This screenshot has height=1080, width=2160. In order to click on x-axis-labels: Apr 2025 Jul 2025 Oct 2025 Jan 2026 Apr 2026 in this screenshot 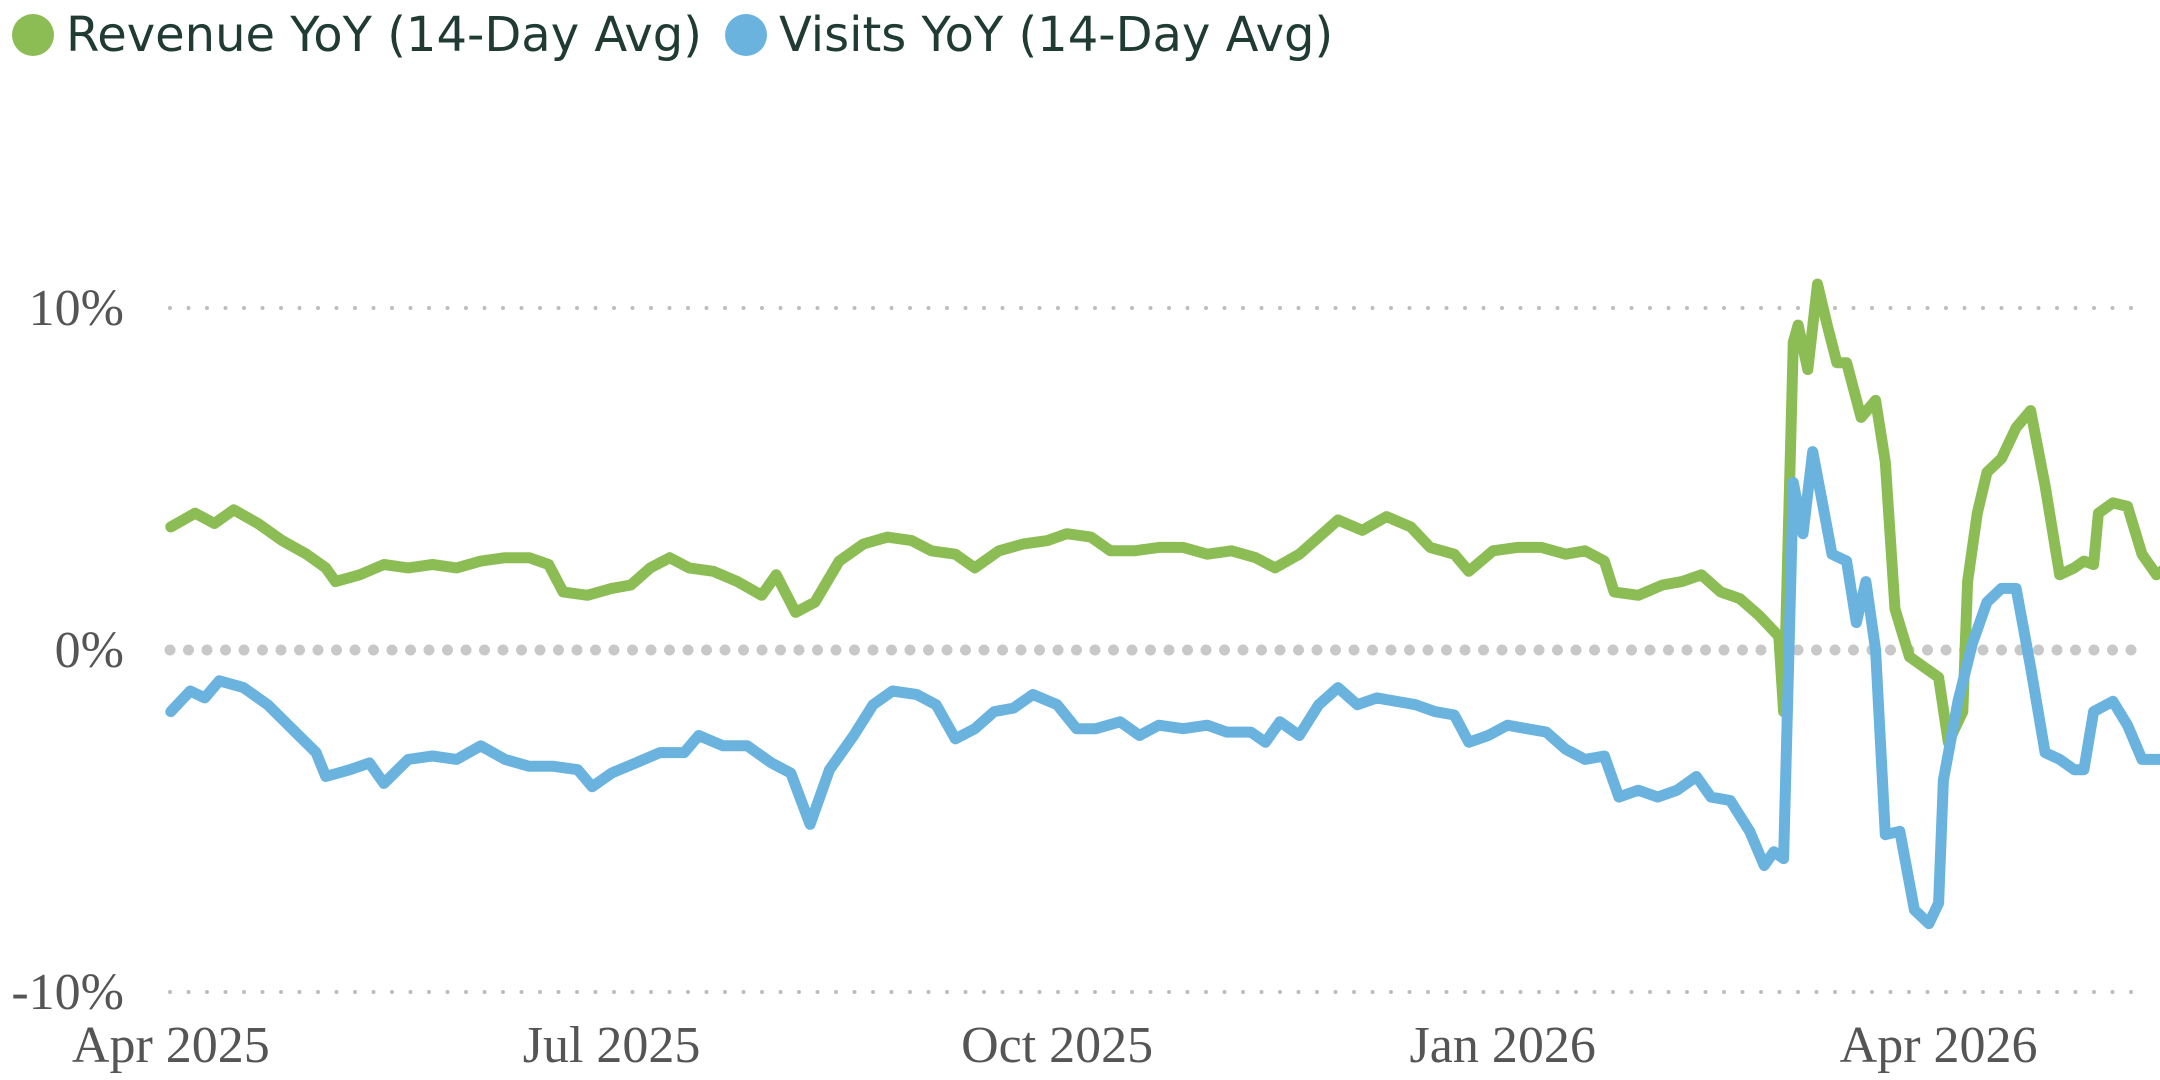, I will do `click(1055, 1045)`.